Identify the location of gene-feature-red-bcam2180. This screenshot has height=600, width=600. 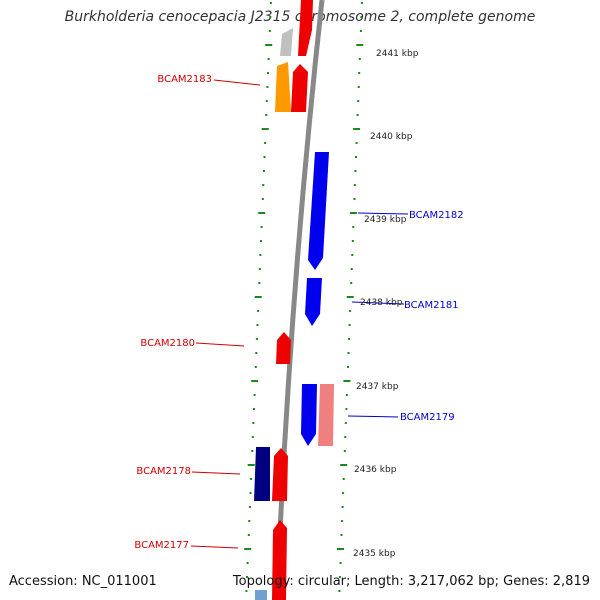
(283, 348).